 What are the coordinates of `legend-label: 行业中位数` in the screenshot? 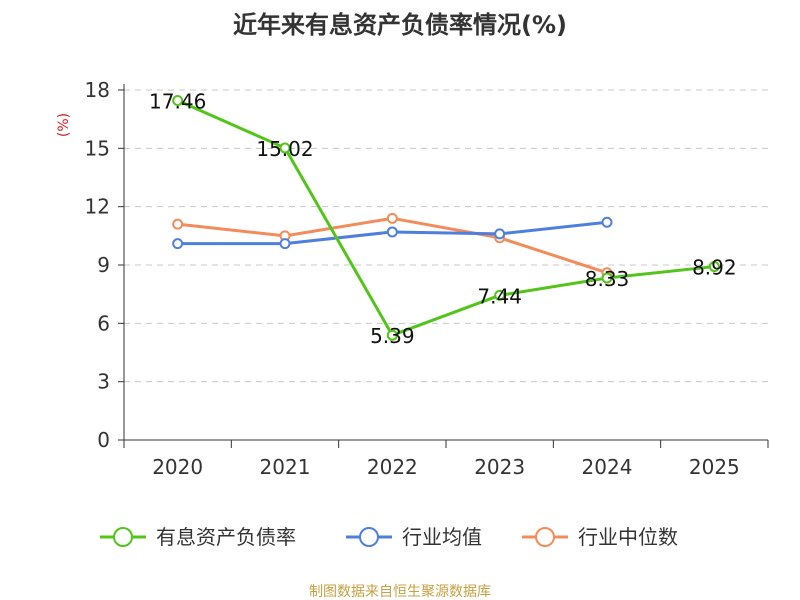 It's located at (628, 537).